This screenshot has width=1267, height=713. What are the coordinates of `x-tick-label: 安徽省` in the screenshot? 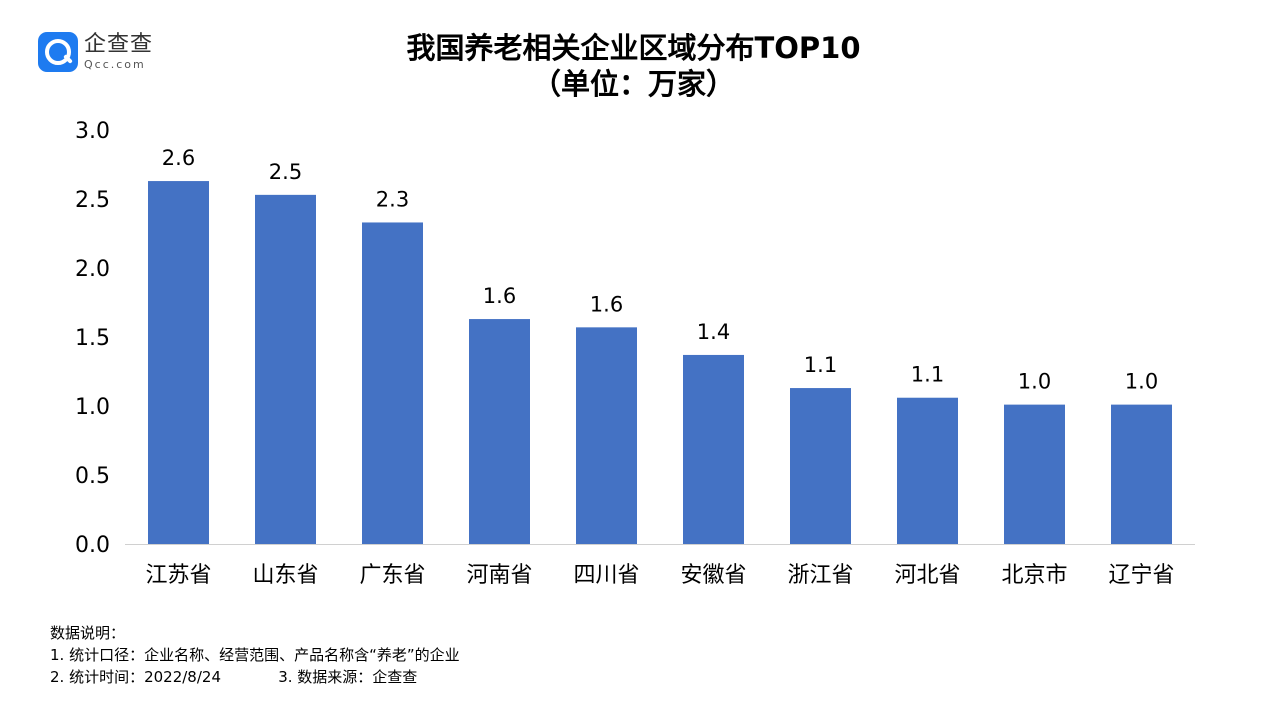 It's located at (713, 575).